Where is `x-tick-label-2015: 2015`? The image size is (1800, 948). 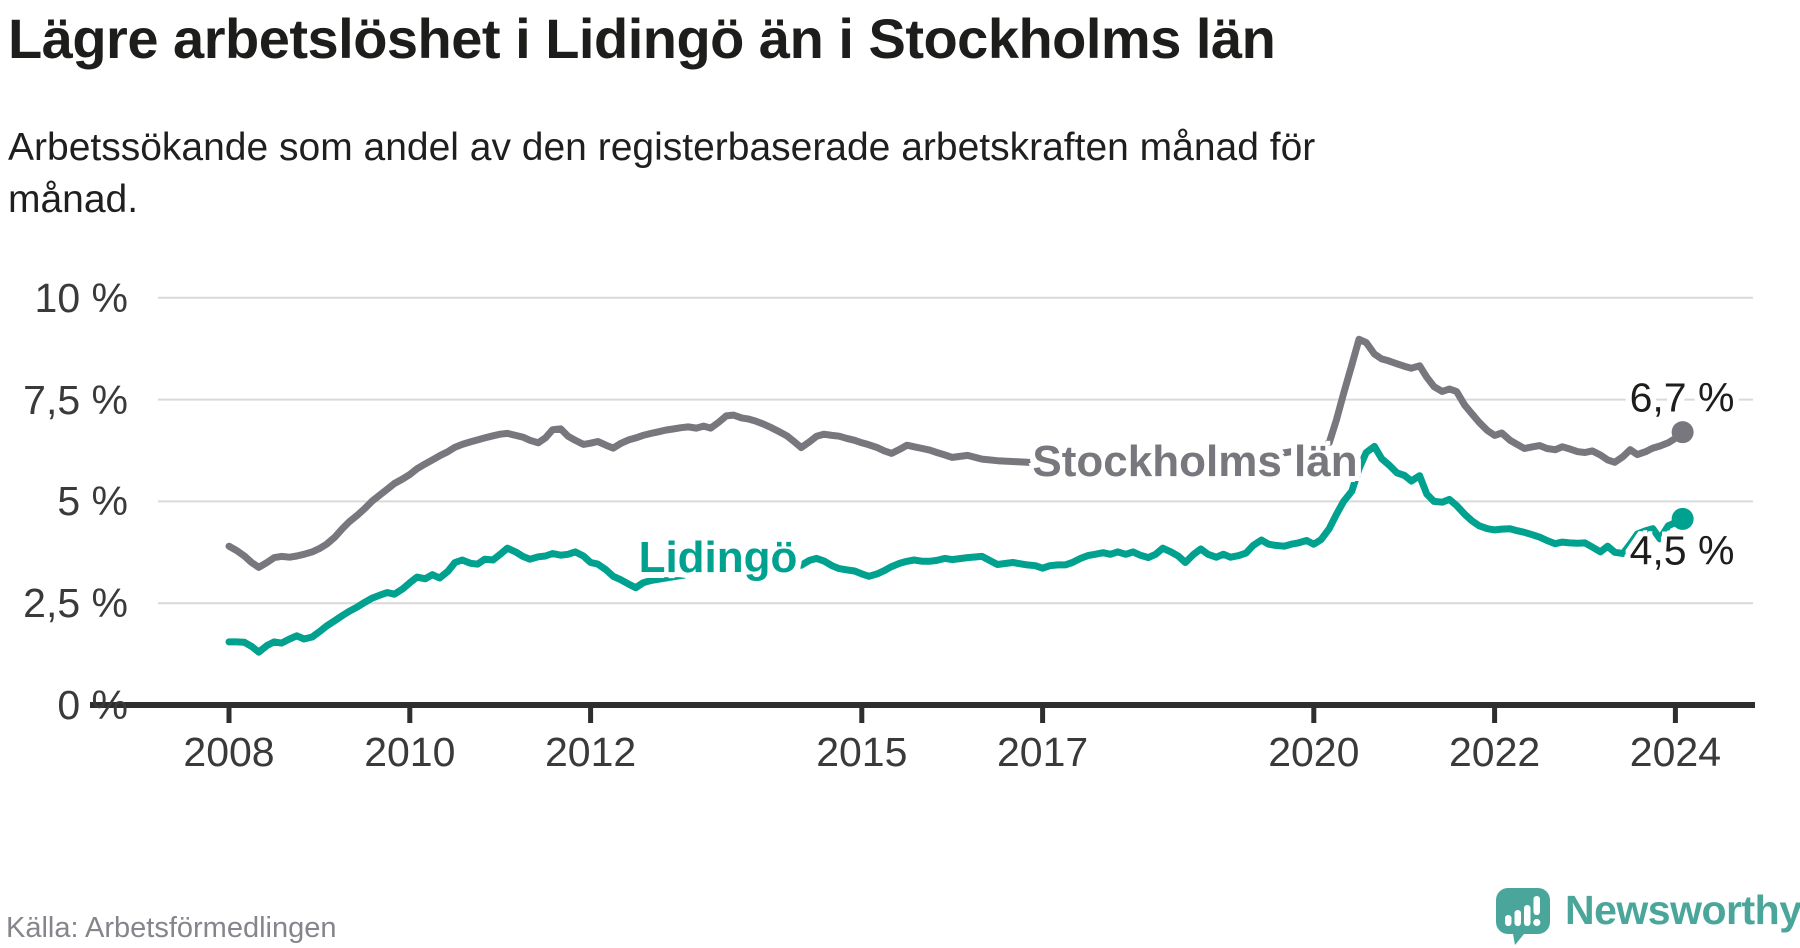 x-tick-label-2015: 2015 is located at coordinates (862, 752).